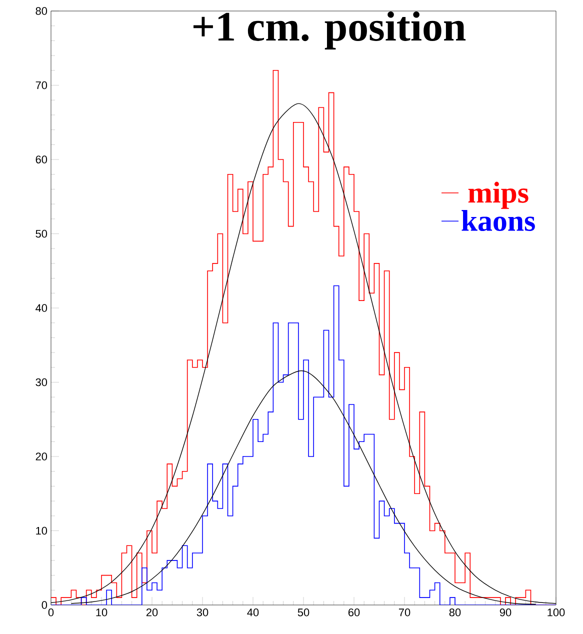 This screenshot has width=583, height=634. I want to click on y-tick-label: 70, so click(42, 85).